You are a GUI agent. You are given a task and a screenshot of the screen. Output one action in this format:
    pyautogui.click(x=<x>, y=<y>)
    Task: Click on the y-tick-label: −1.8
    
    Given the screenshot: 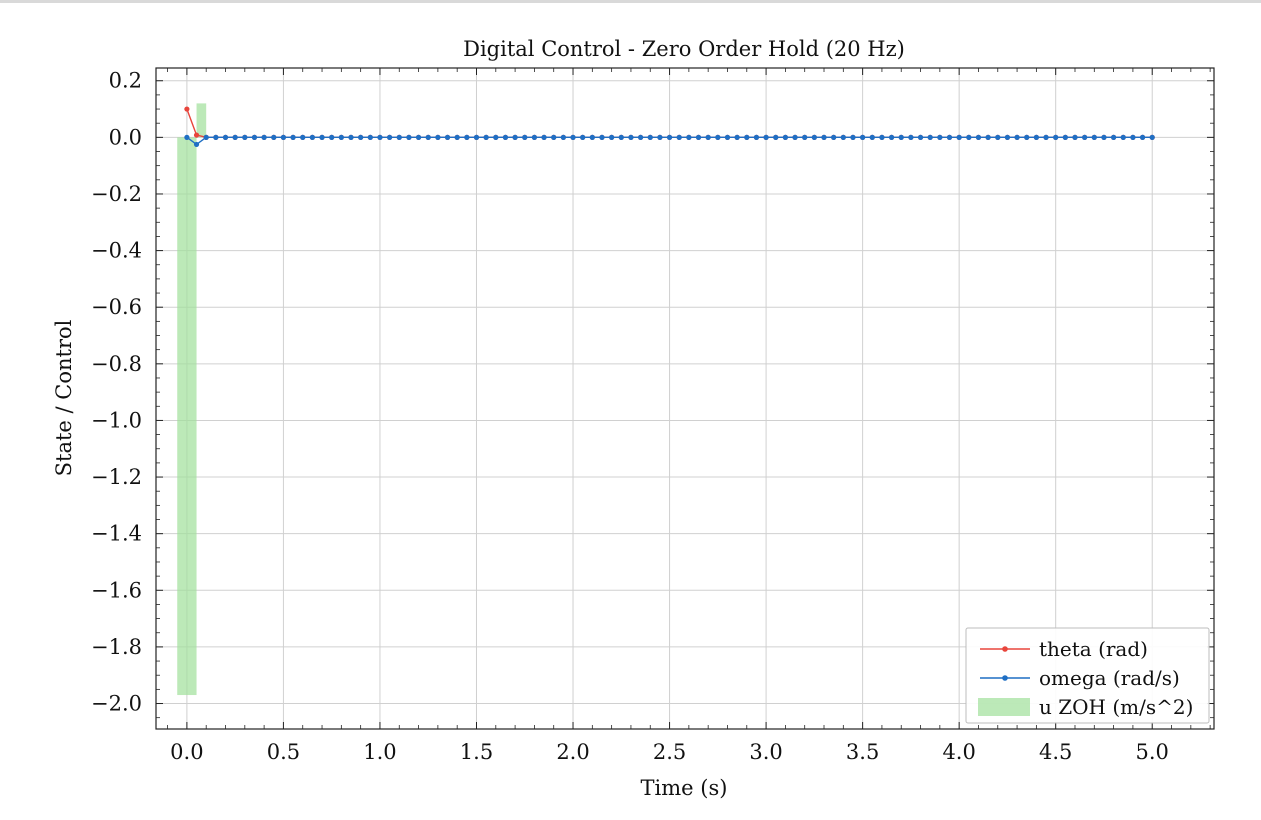 What is the action you would take?
    pyautogui.click(x=116, y=647)
    